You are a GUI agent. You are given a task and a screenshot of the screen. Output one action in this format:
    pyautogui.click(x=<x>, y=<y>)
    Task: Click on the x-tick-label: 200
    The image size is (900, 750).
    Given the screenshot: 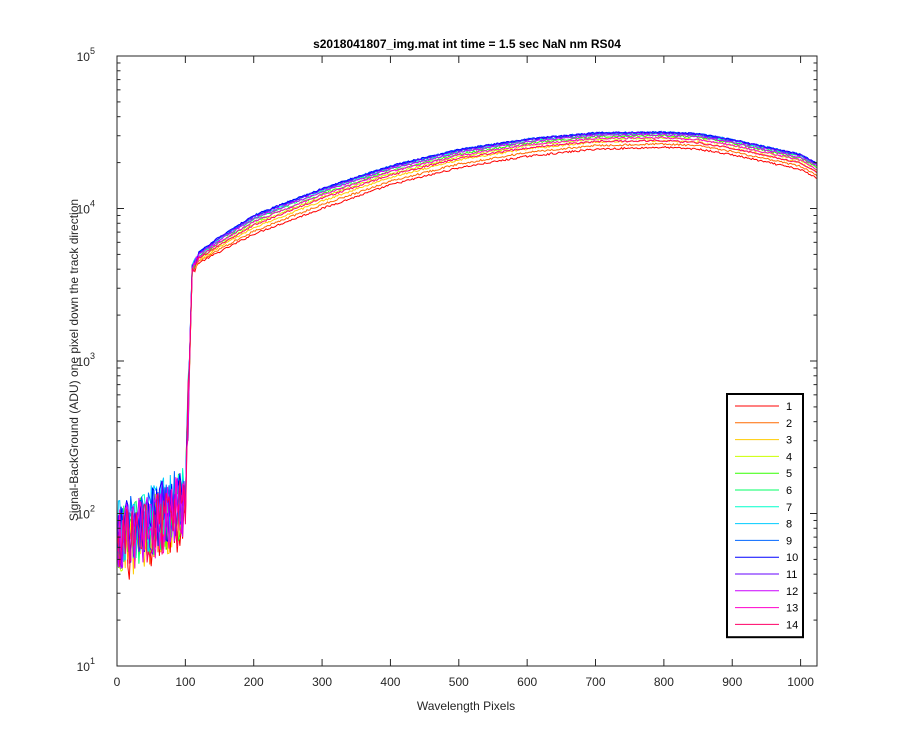 What is the action you would take?
    pyautogui.click(x=254, y=682)
    